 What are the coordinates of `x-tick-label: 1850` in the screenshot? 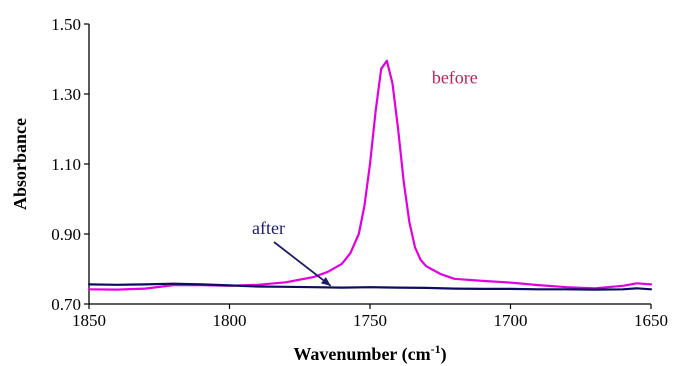 It's located at (89, 320).